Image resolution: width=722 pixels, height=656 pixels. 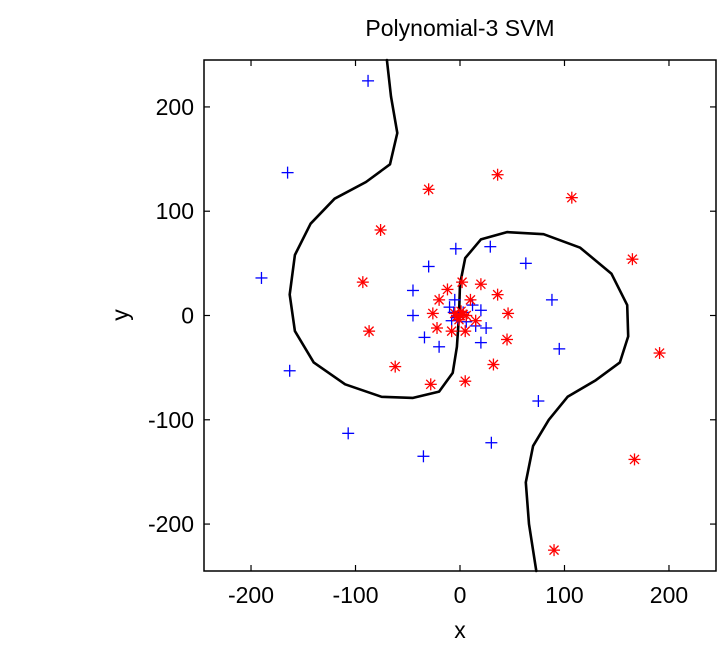 What do you see at coordinates (175, 211) in the screenshot?
I see `y-tick-label: 100` at bounding box center [175, 211].